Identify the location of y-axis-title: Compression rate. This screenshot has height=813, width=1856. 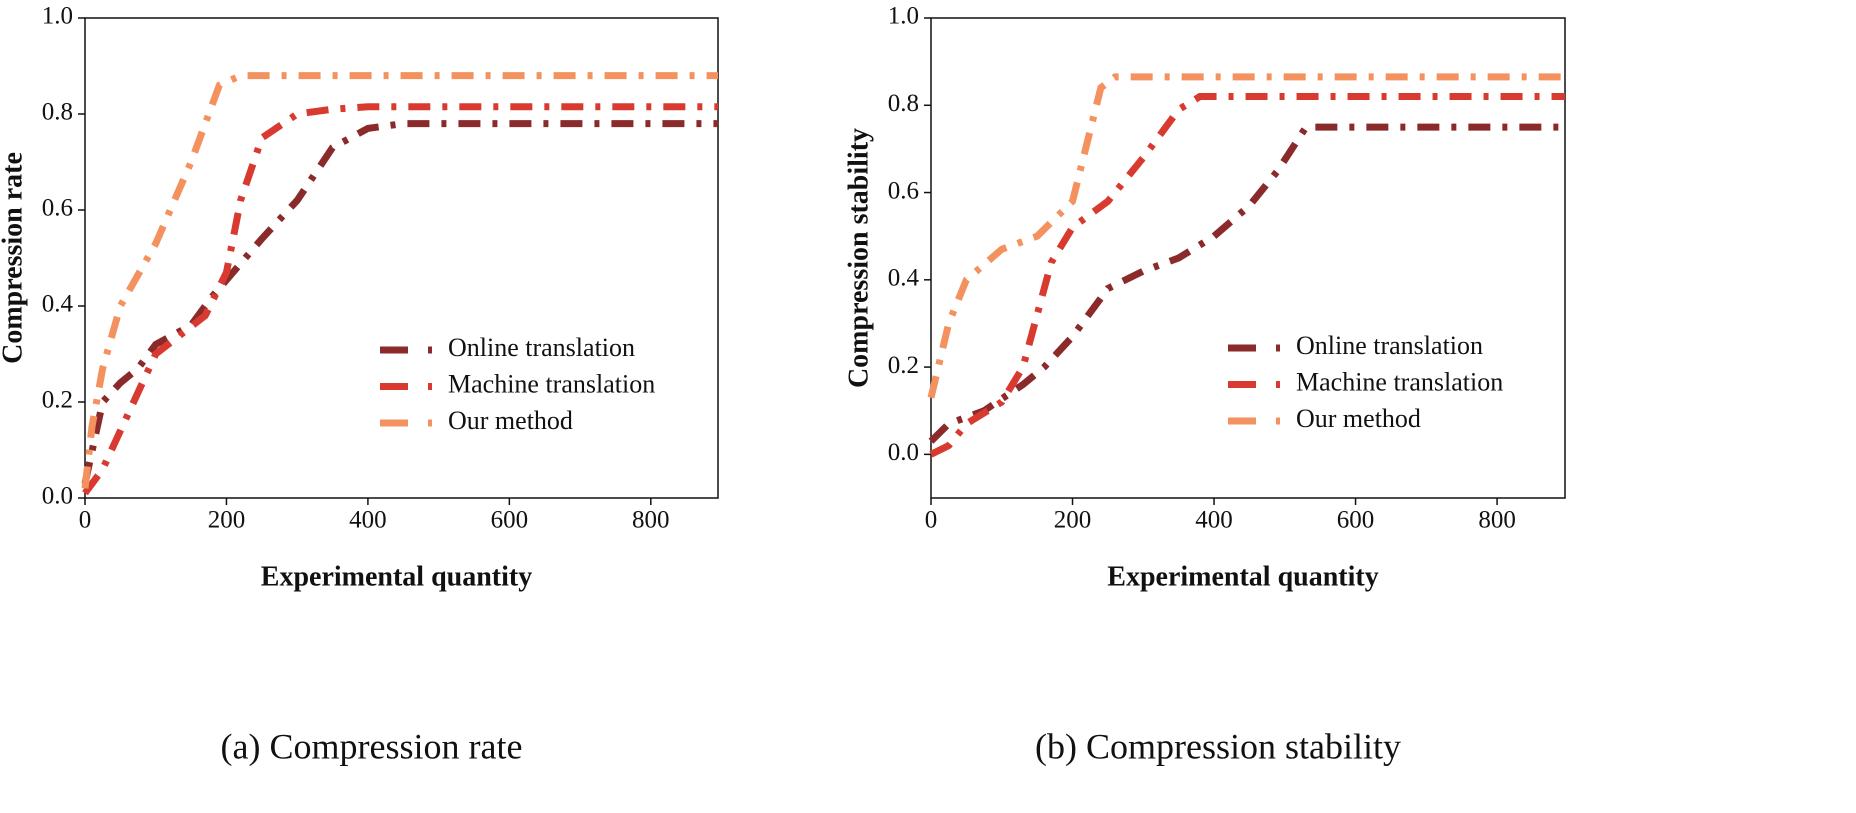
(14, 258).